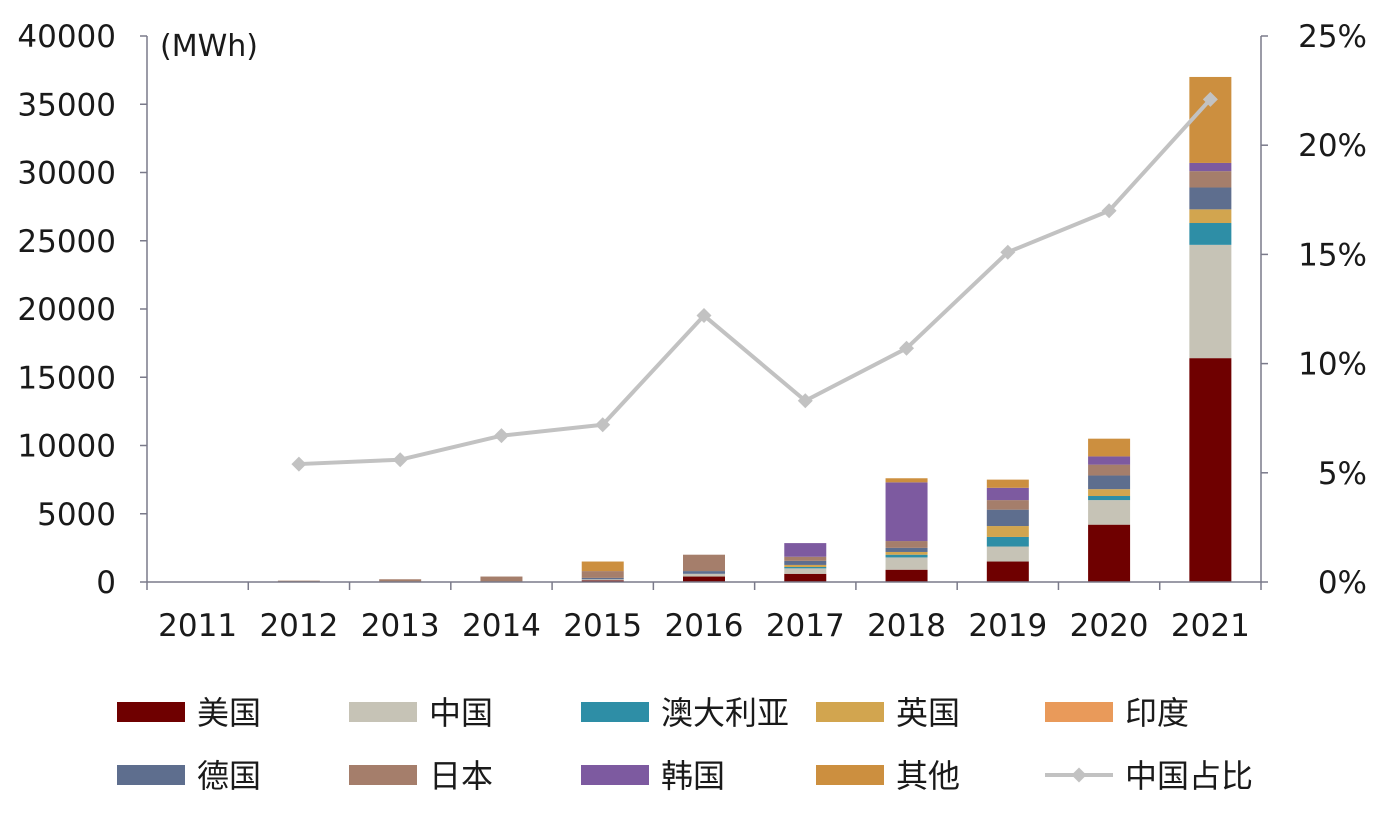 The width and height of the screenshot is (1382, 814). I want to click on bar-segment-2020-s7, so click(1109, 460).